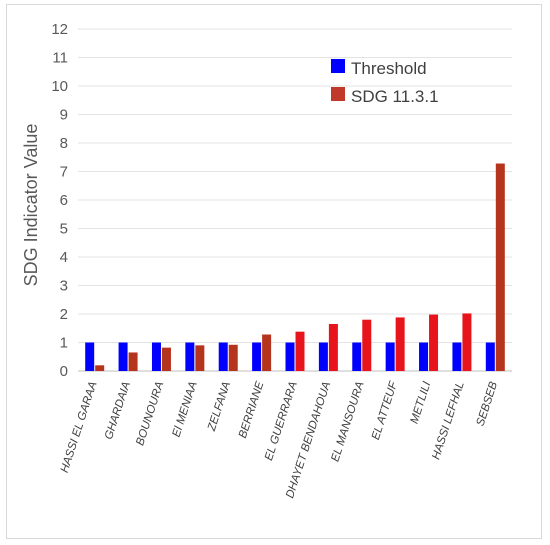 The width and height of the screenshot is (550, 545). Describe the element at coordinates (59, 29) in the screenshot. I see `y-tick-12: 12` at that location.